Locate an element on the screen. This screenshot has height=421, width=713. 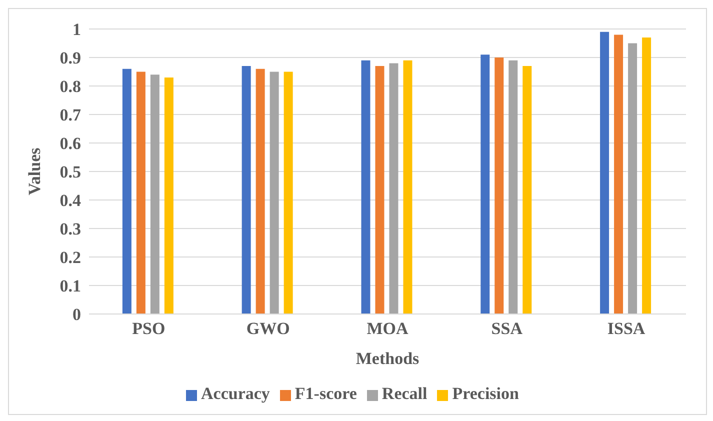
x-tick-label: ISSA is located at coordinates (626, 328).